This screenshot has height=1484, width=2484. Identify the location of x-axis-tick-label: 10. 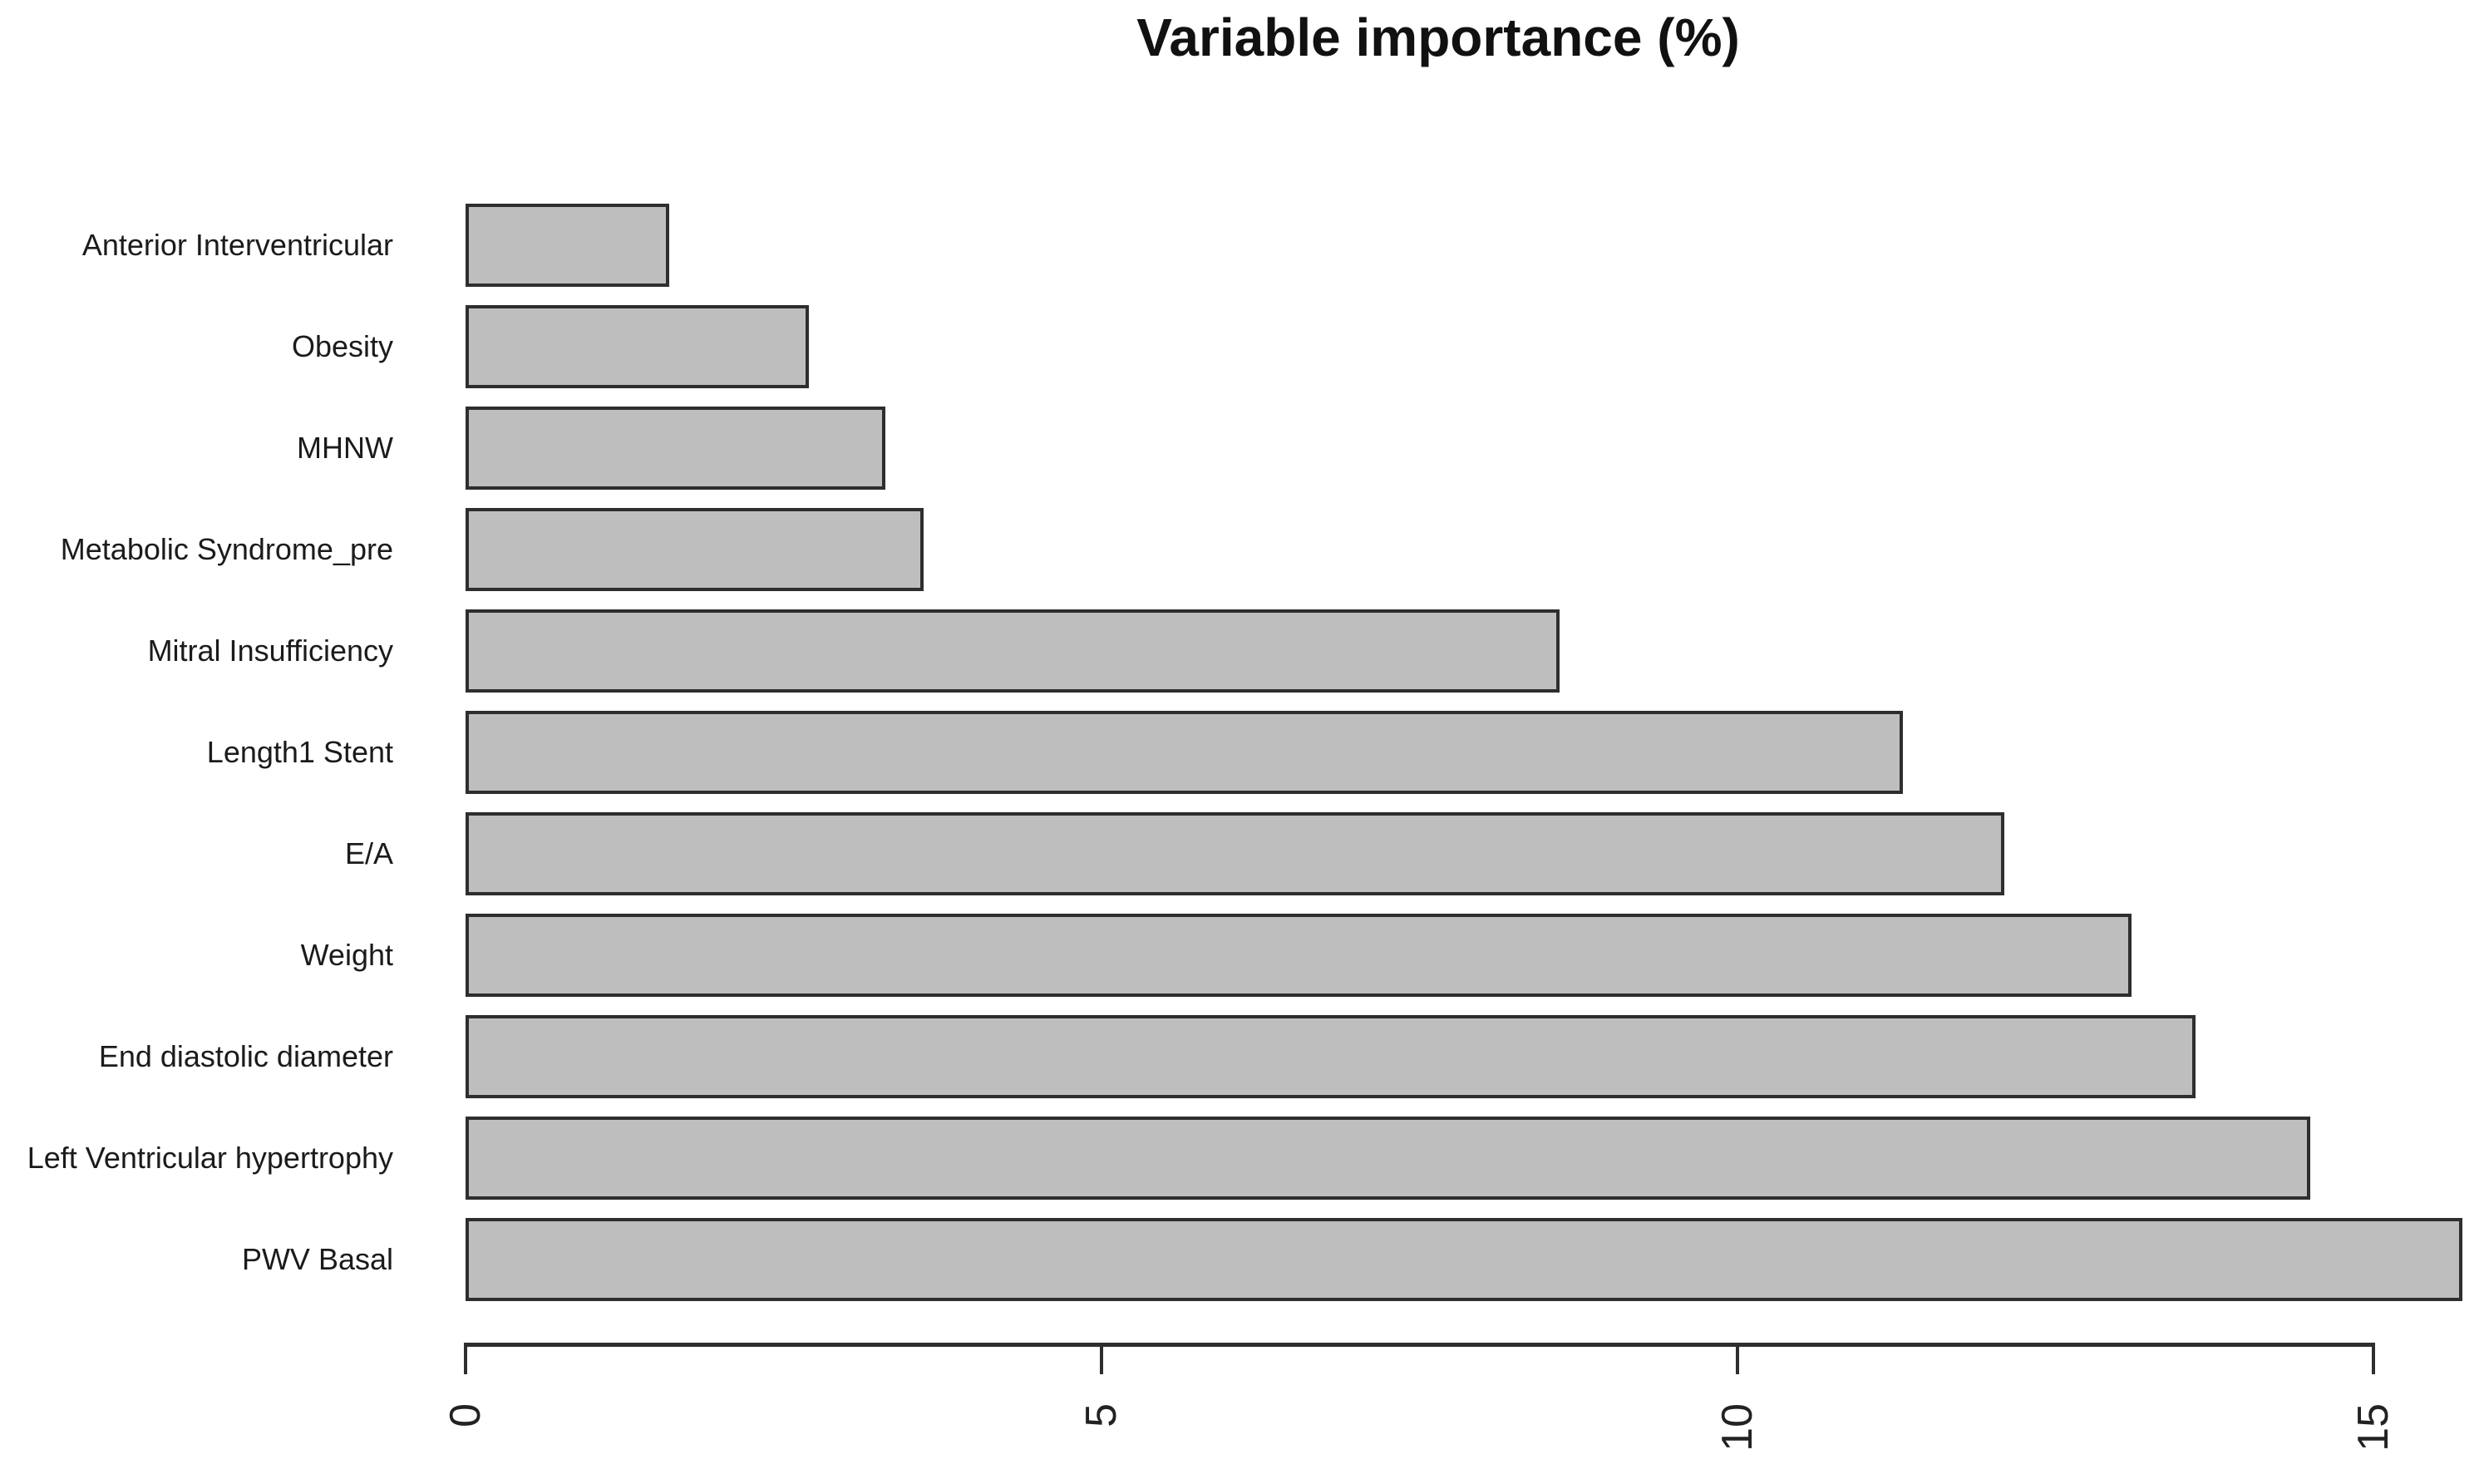
(1737, 1427).